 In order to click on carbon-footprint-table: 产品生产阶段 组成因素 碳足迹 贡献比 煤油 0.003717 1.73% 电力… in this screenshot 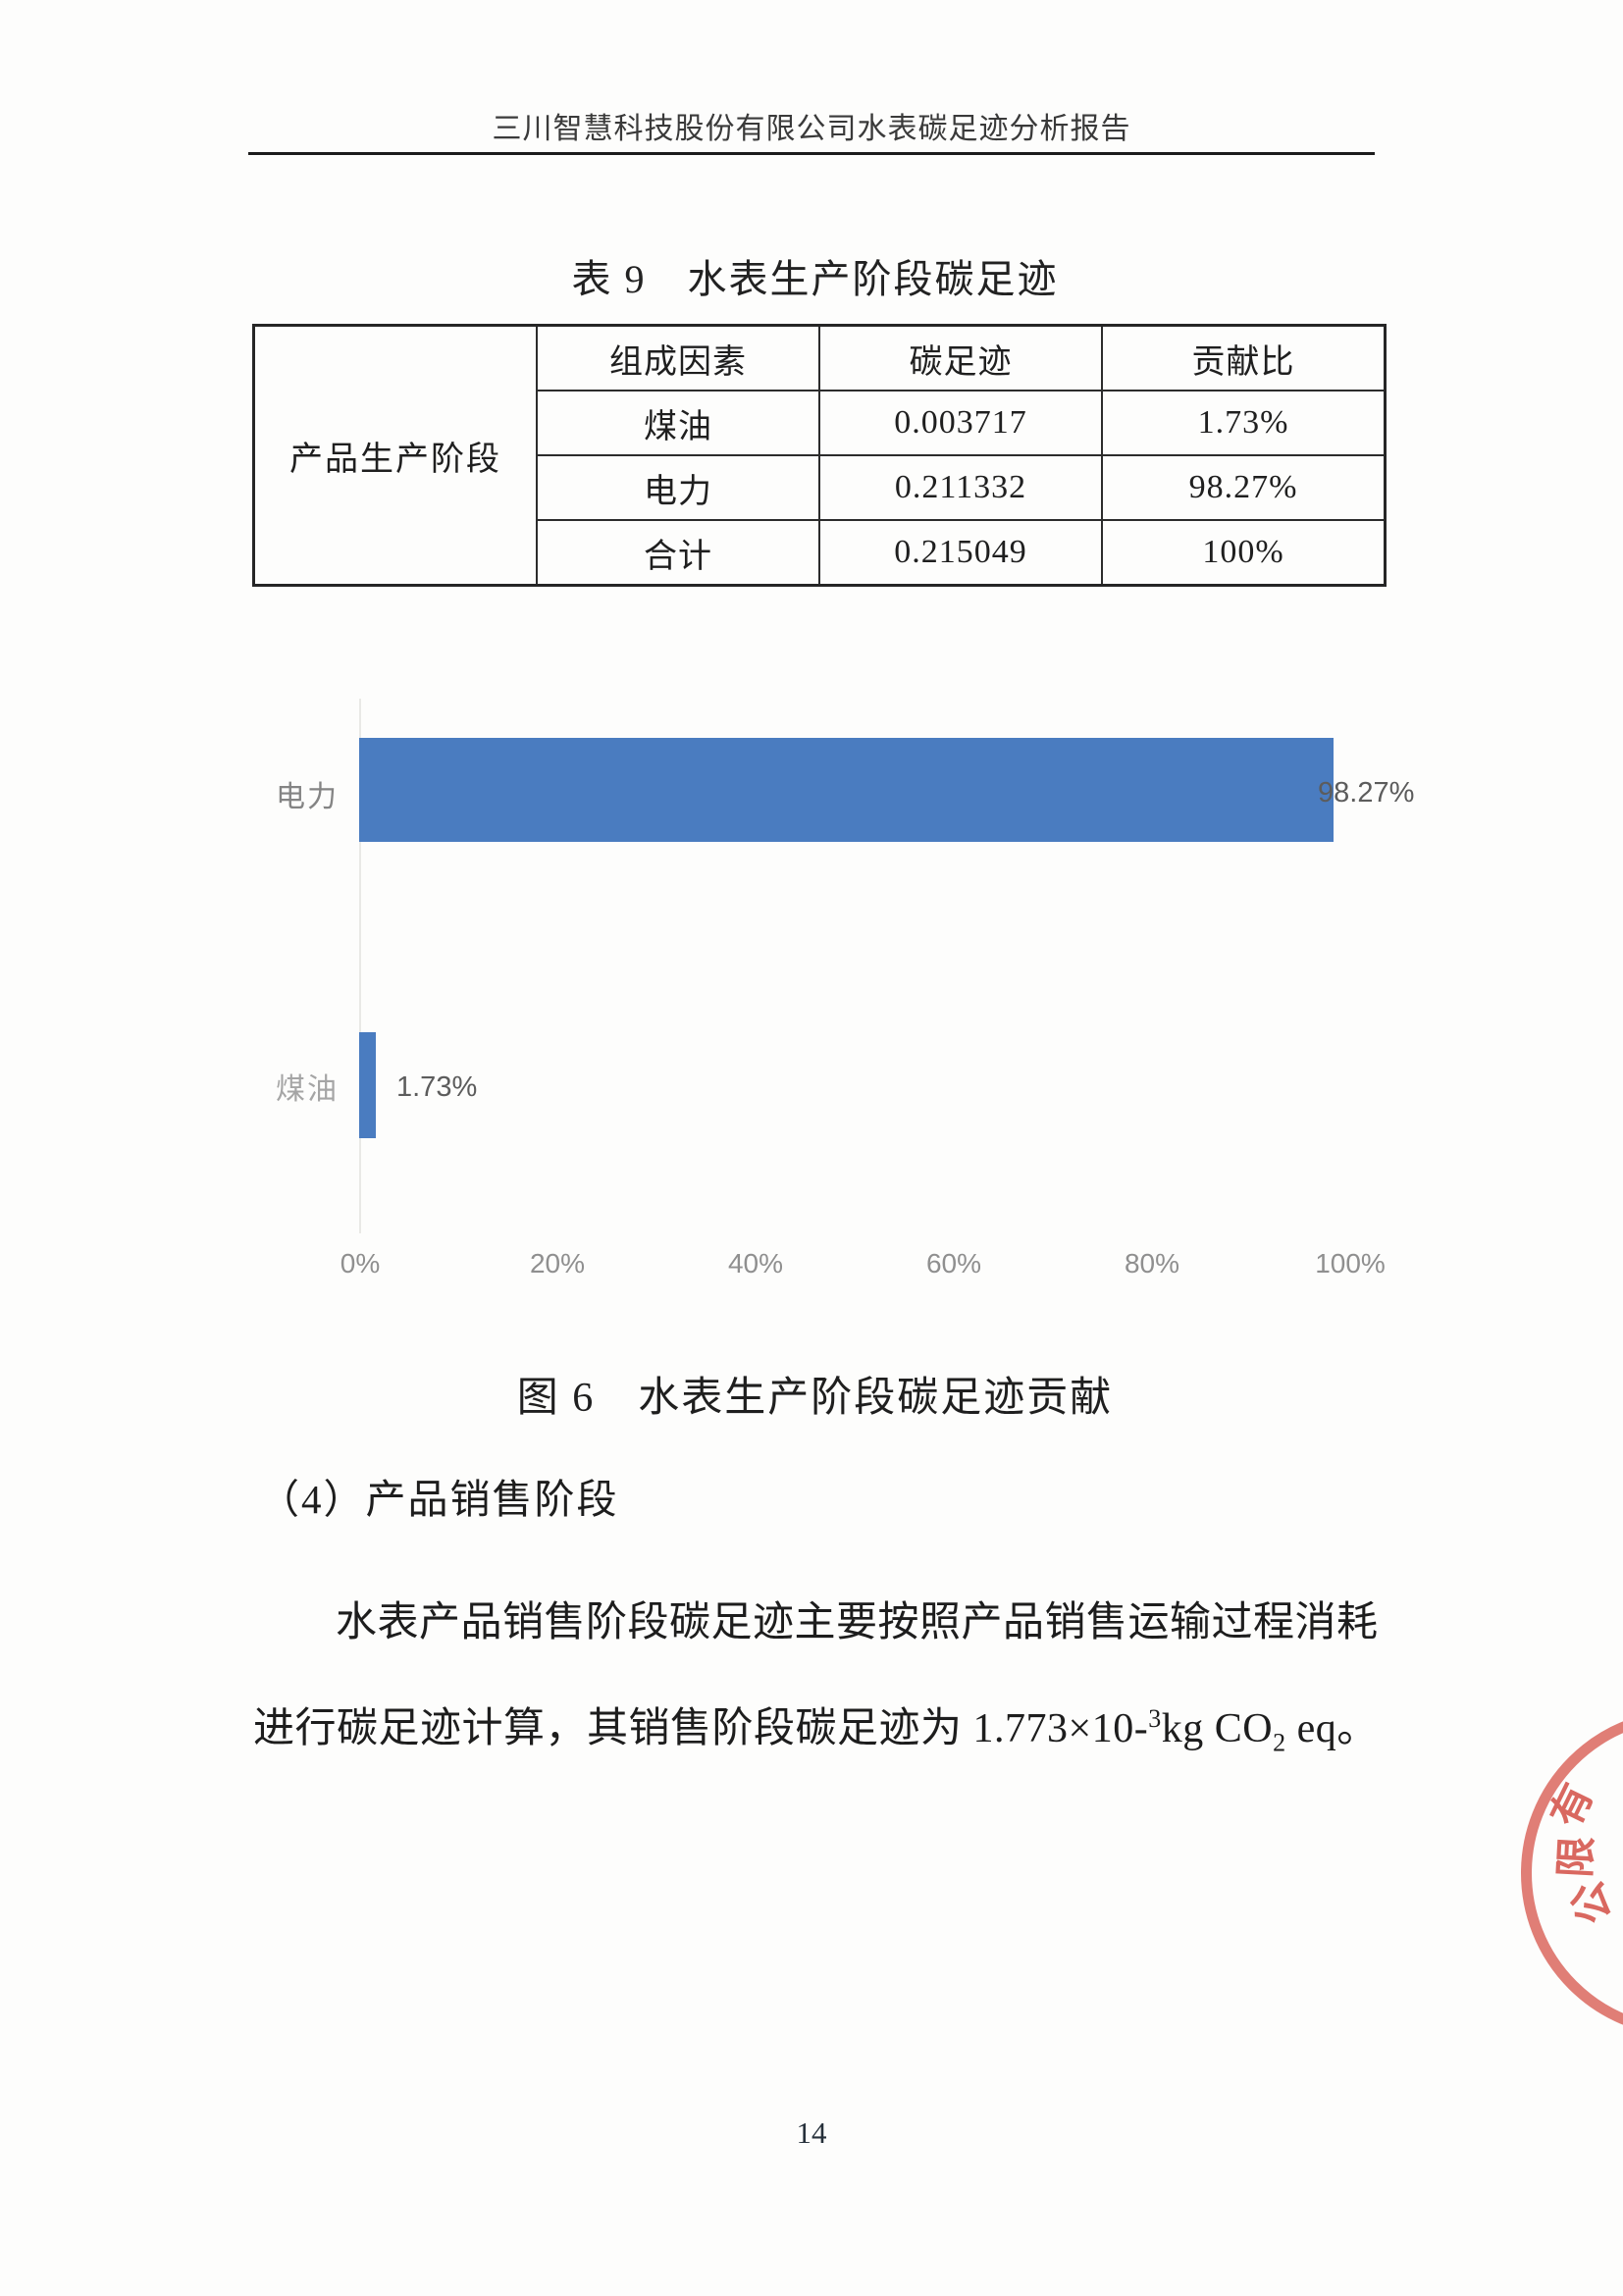, I will do `click(819, 455)`.